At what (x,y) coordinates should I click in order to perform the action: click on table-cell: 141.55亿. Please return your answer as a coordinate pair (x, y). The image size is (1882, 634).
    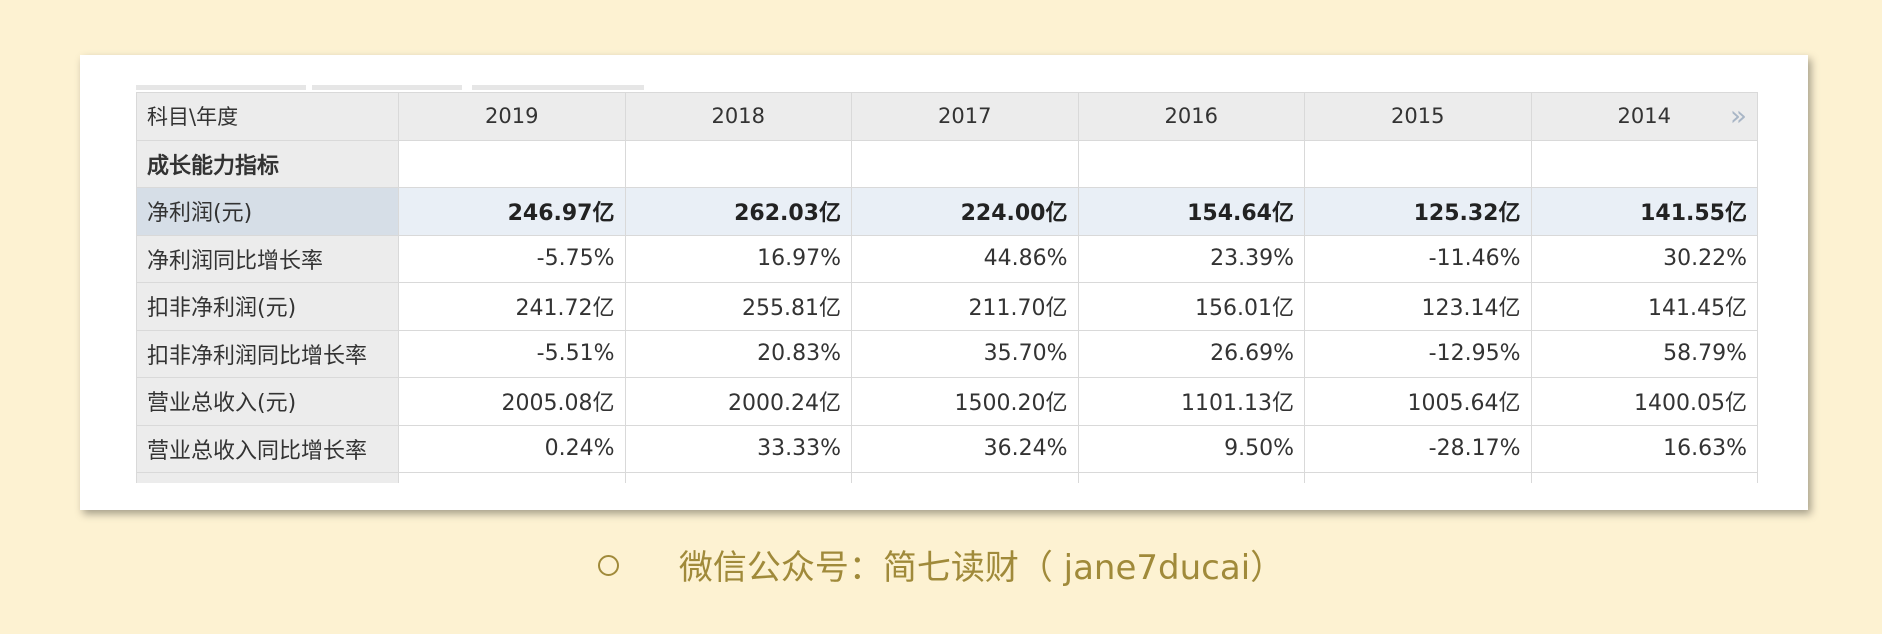
    Looking at the image, I should click on (1644, 211).